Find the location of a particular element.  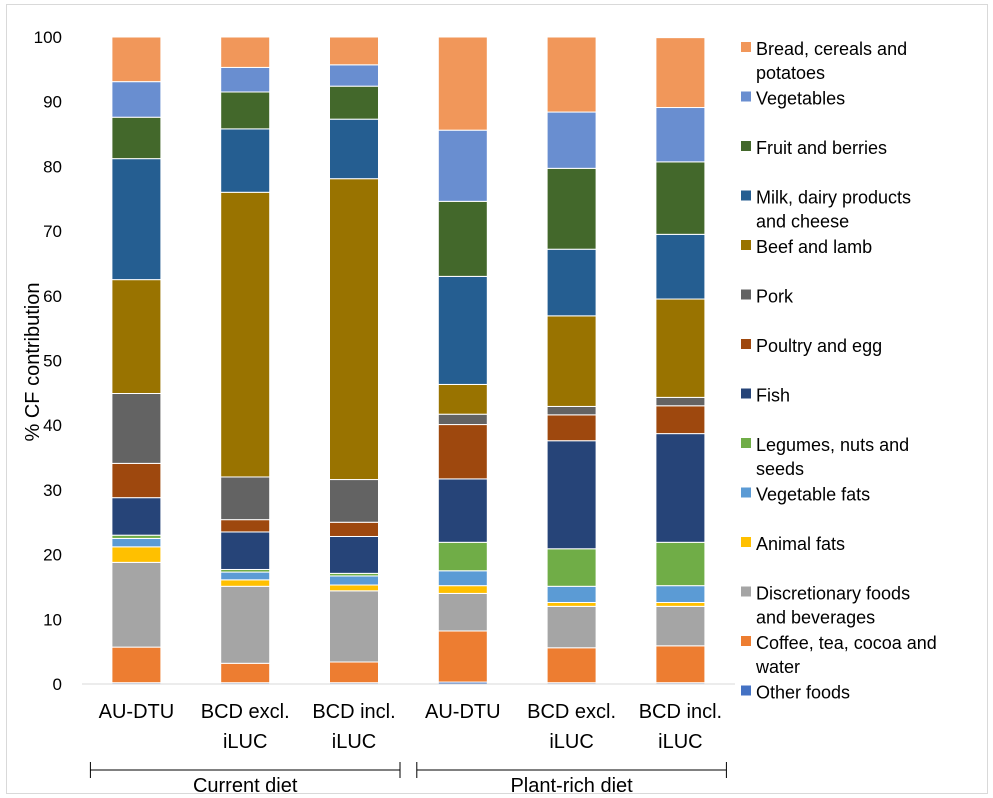

x-tick-label: AU-DTU is located at coordinates (137, 712).